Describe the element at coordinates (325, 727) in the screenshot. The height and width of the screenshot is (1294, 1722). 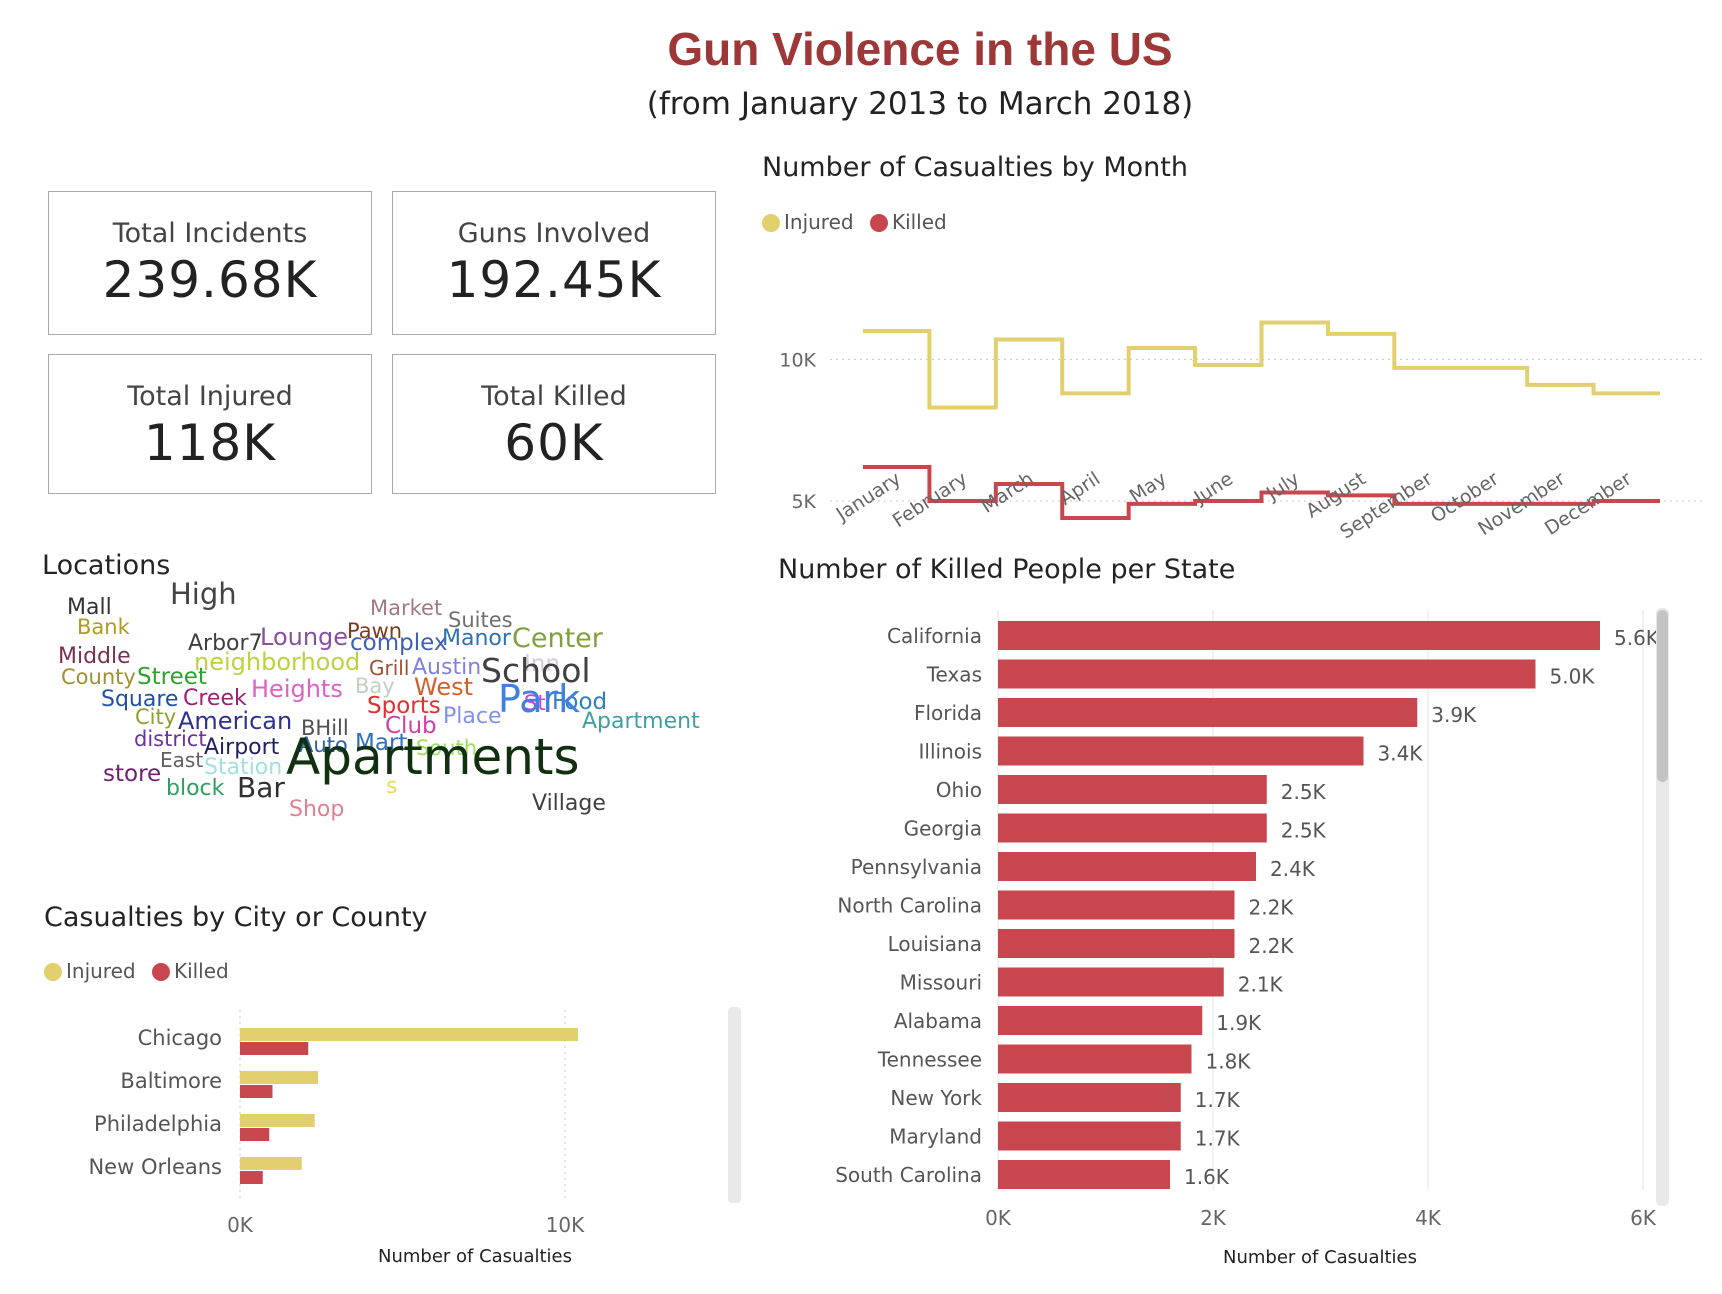
I see `location-word: BHill` at that location.